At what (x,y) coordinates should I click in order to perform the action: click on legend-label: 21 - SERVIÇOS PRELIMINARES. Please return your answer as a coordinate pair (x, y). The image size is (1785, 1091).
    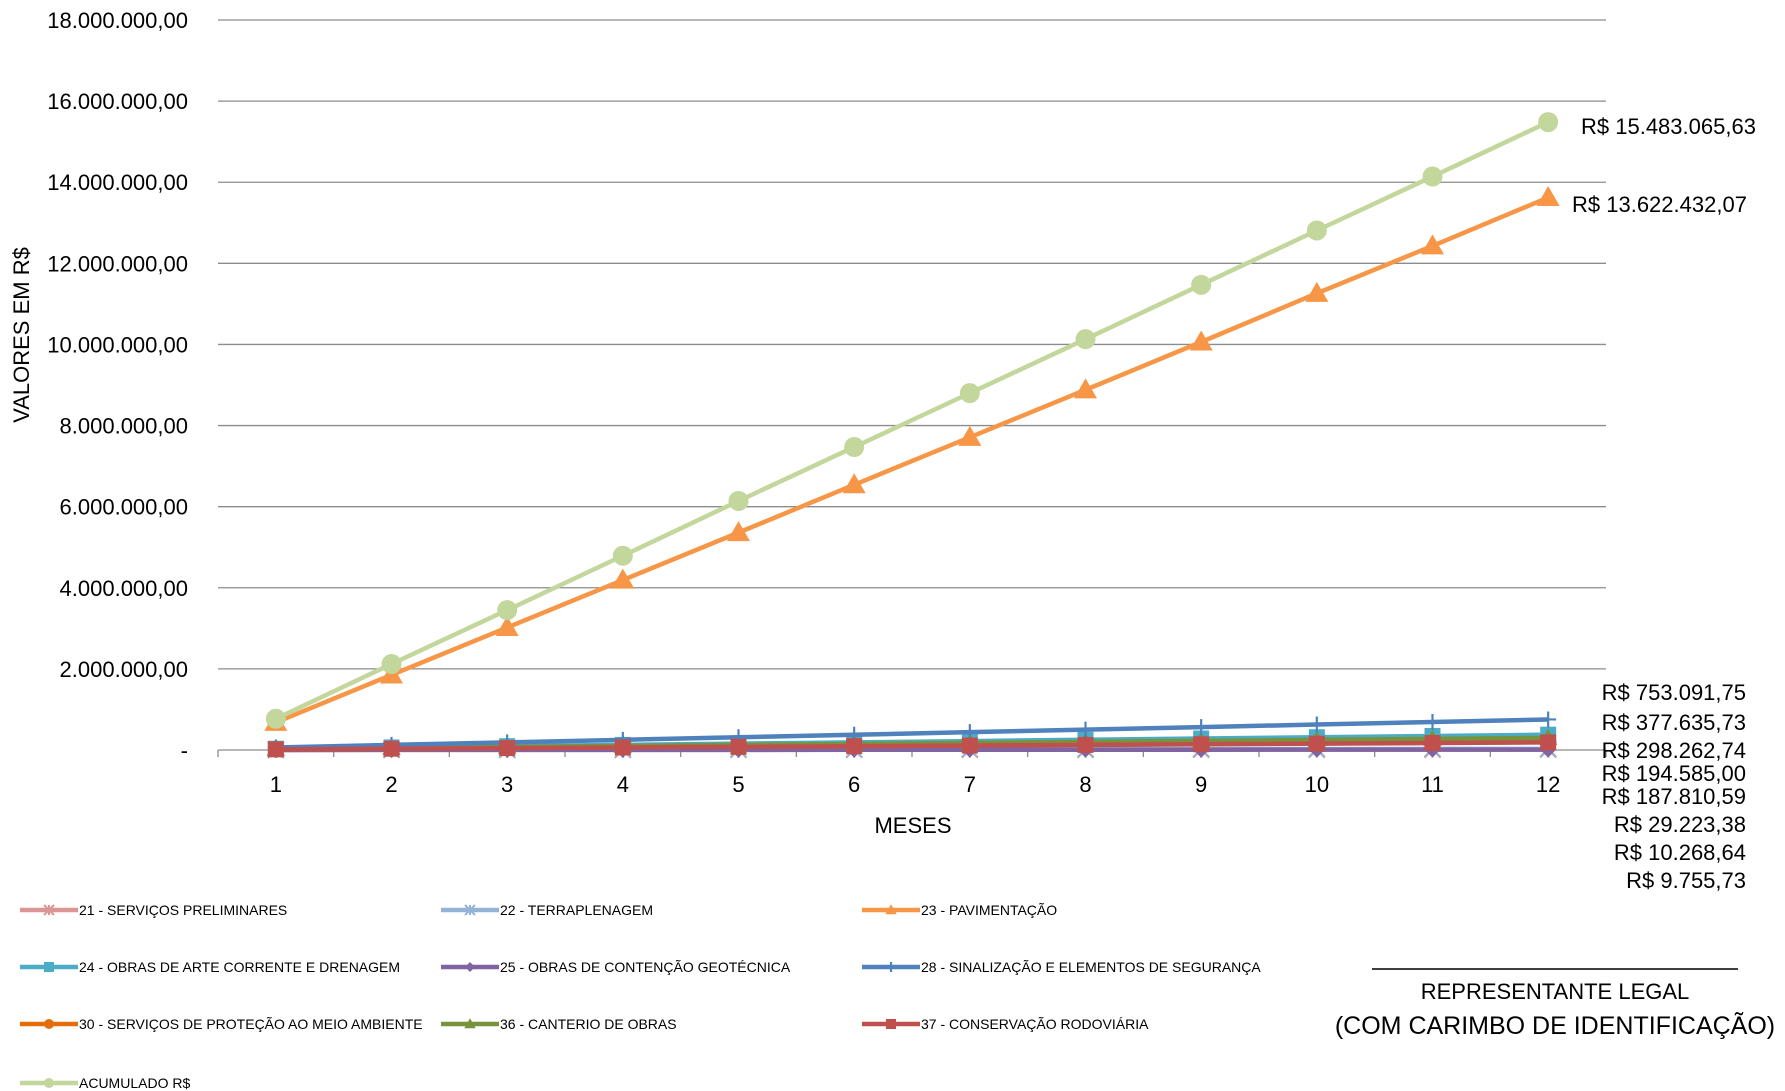
    Looking at the image, I should click on (183, 910).